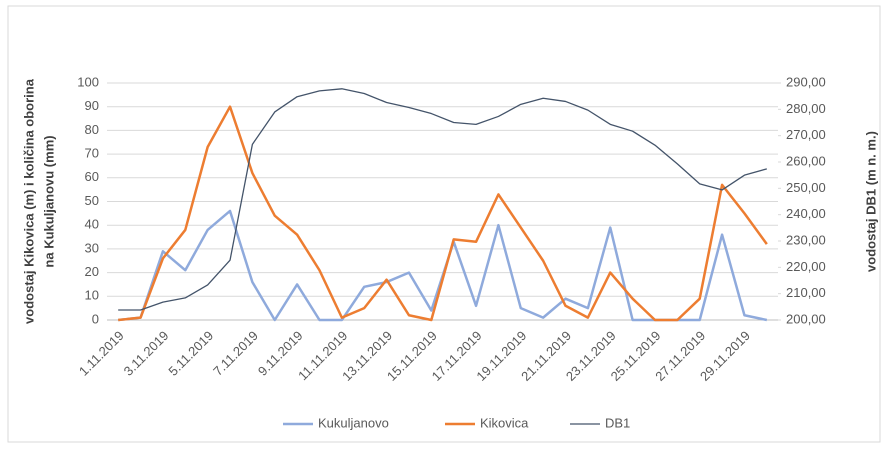  I want to click on legend-label: Kukuljanovo, so click(353, 422).